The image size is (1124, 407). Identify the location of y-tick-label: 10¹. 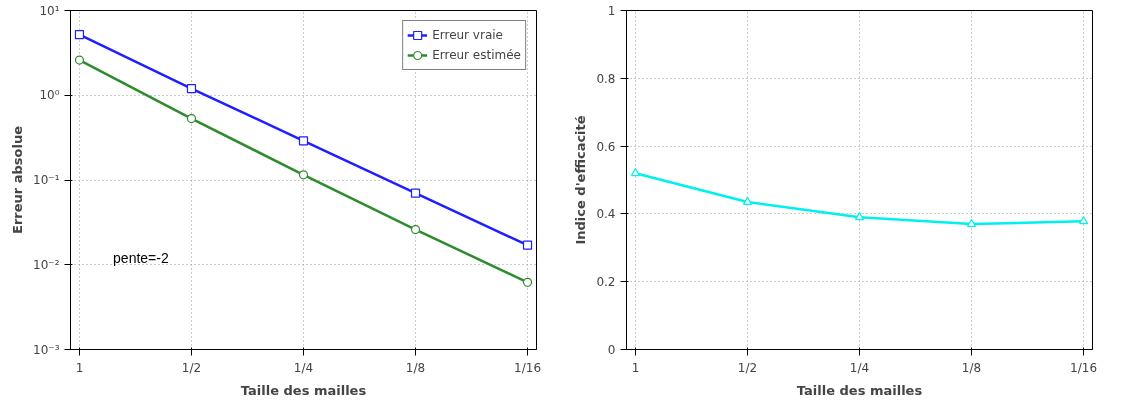
(49, 10).